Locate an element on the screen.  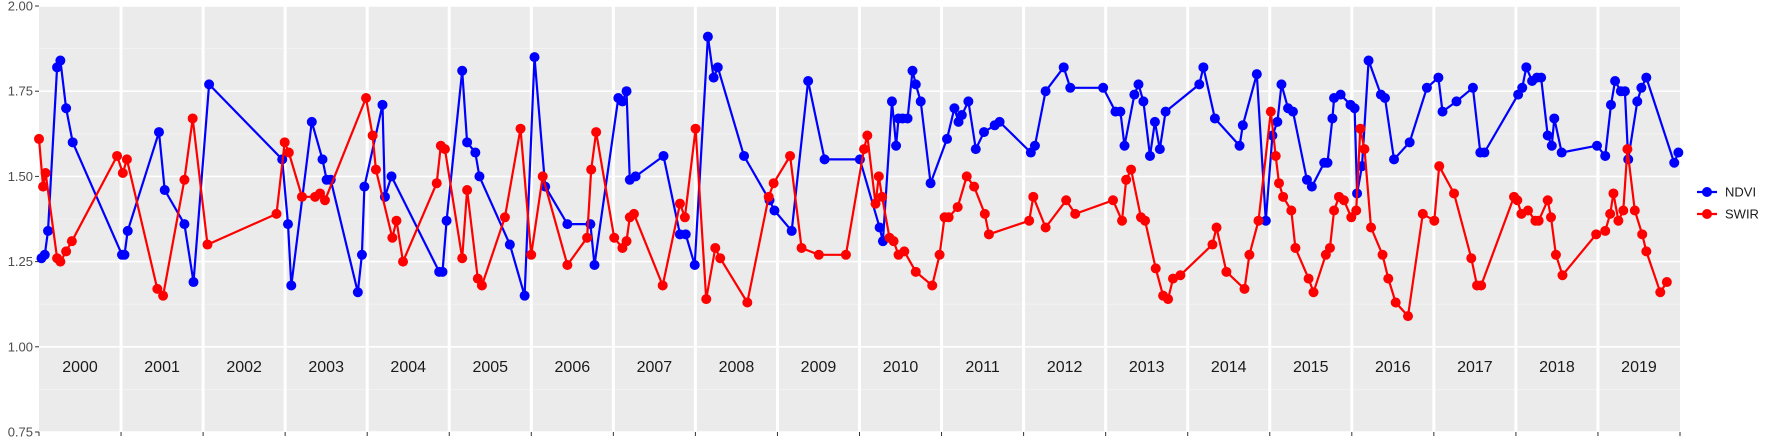
legend-label-swir: SWIR is located at coordinates (1742, 214).